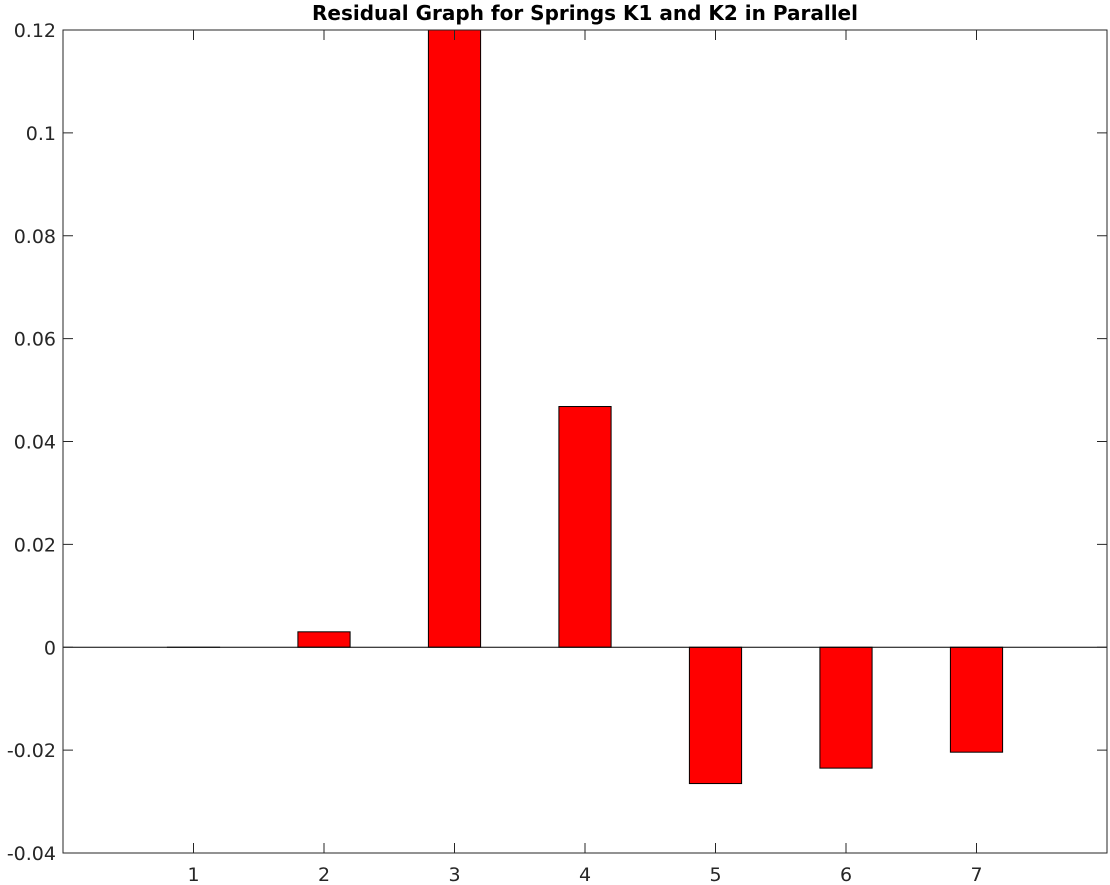 The height and width of the screenshot is (885, 1110). Describe the element at coordinates (193, 874) in the screenshot. I see `x-tick-label: 1` at that location.